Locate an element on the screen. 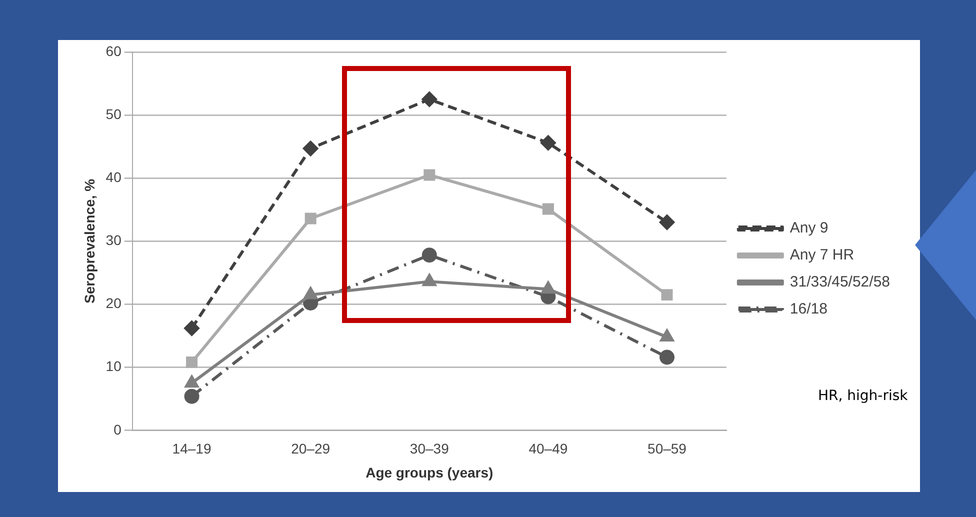  x-tick-label: 40–49 is located at coordinates (548, 448).